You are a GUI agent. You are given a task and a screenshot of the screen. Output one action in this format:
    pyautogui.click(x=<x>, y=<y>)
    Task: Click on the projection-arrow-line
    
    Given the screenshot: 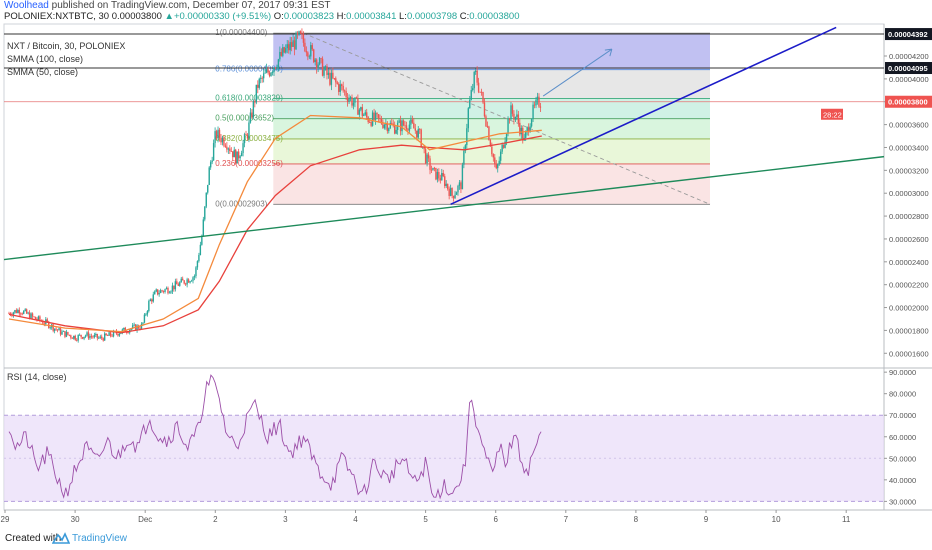 What is the action you would take?
    pyautogui.click(x=577, y=72)
    